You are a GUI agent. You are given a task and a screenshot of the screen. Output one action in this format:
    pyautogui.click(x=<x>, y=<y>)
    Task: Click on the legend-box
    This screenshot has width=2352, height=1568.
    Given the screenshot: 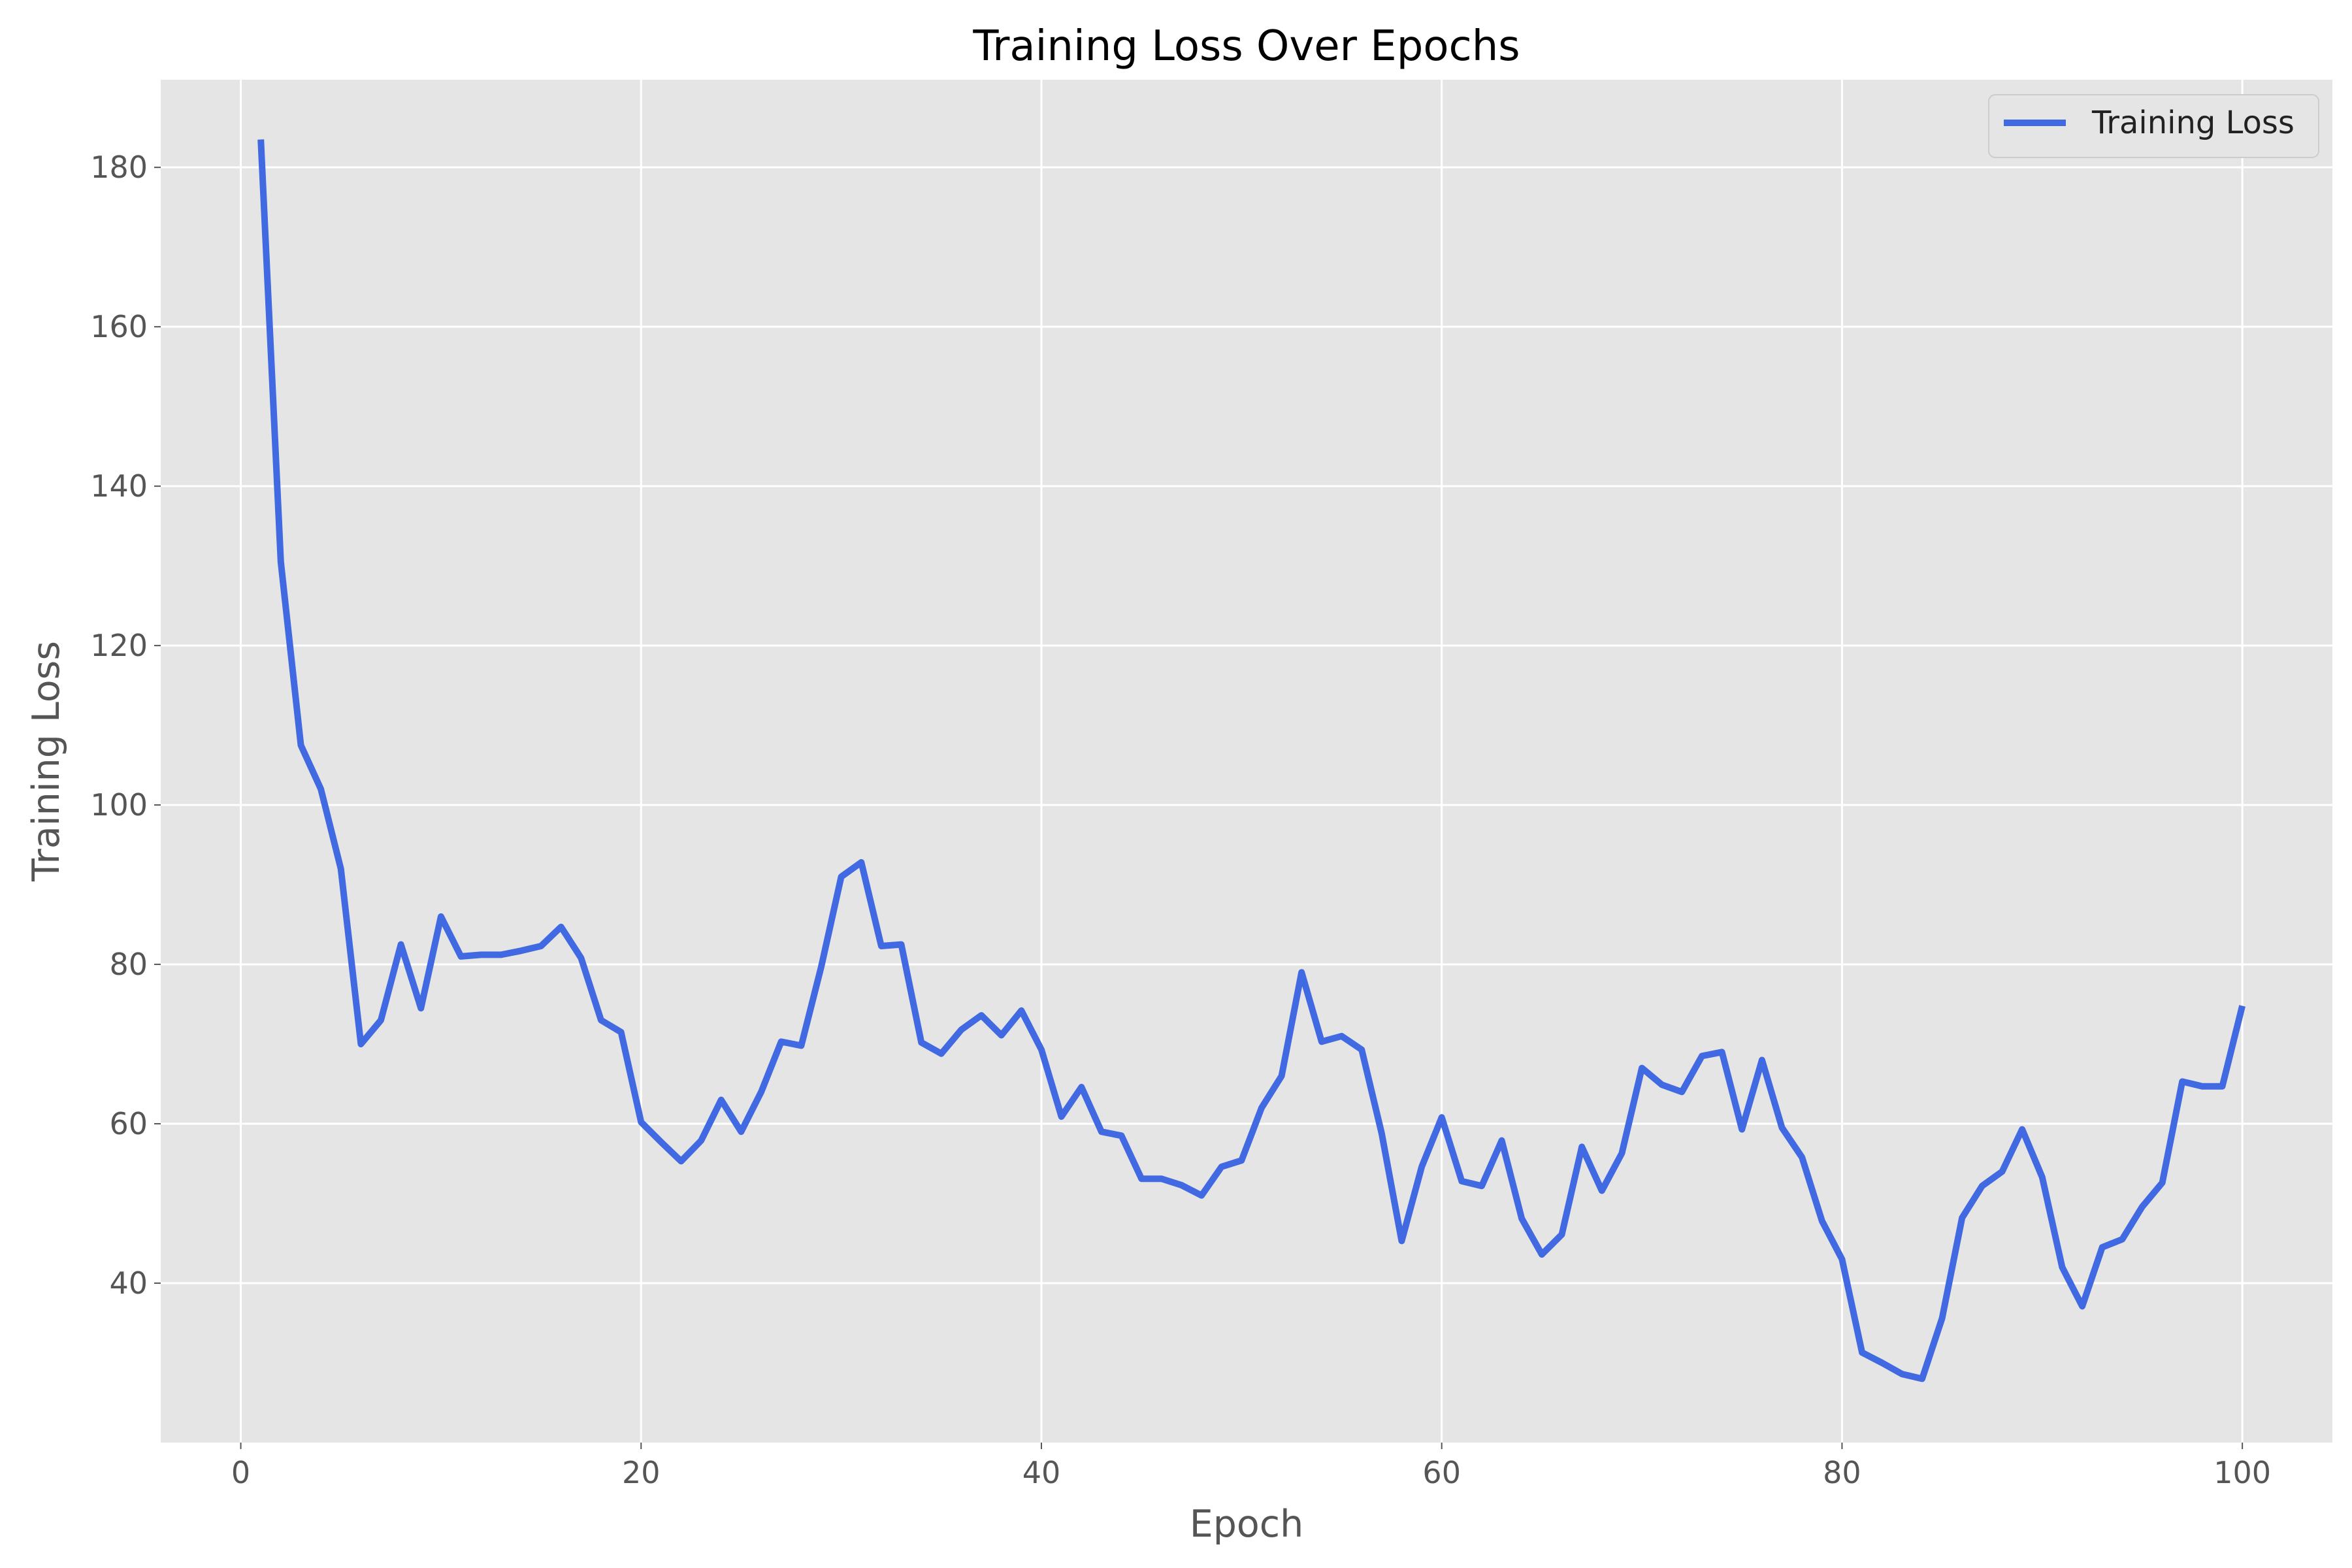 What is the action you would take?
    pyautogui.click(x=2153, y=126)
    